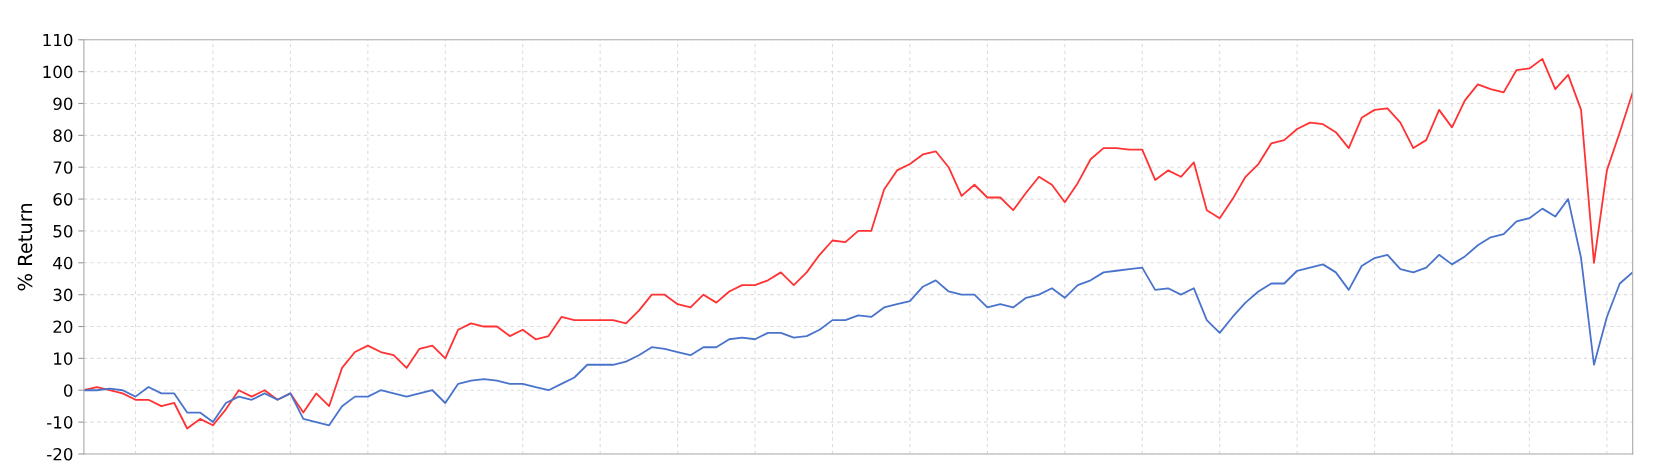 This screenshot has width=1678, height=468. I want to click on y-tick-label: 100, so click(58, 72).